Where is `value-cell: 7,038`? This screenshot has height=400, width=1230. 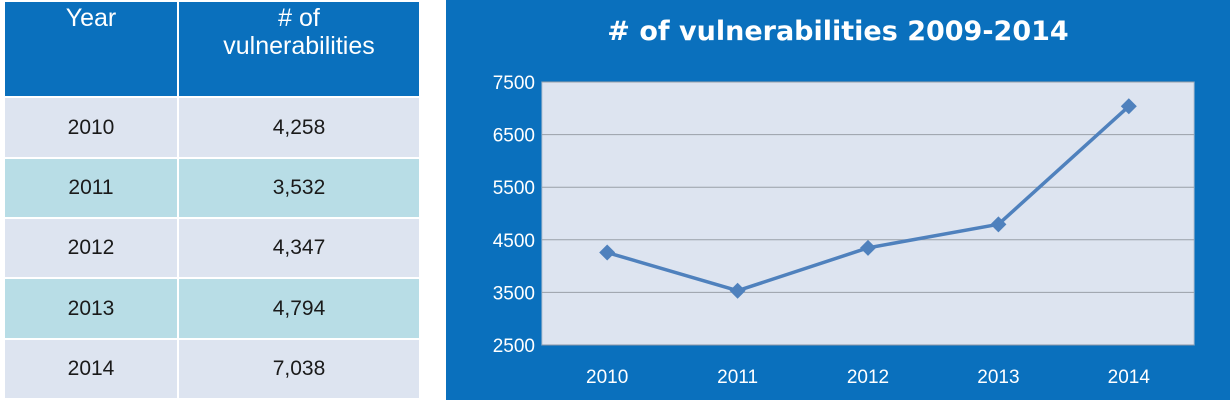
value-cell: 7,038 is located at coordinates (299, 368).